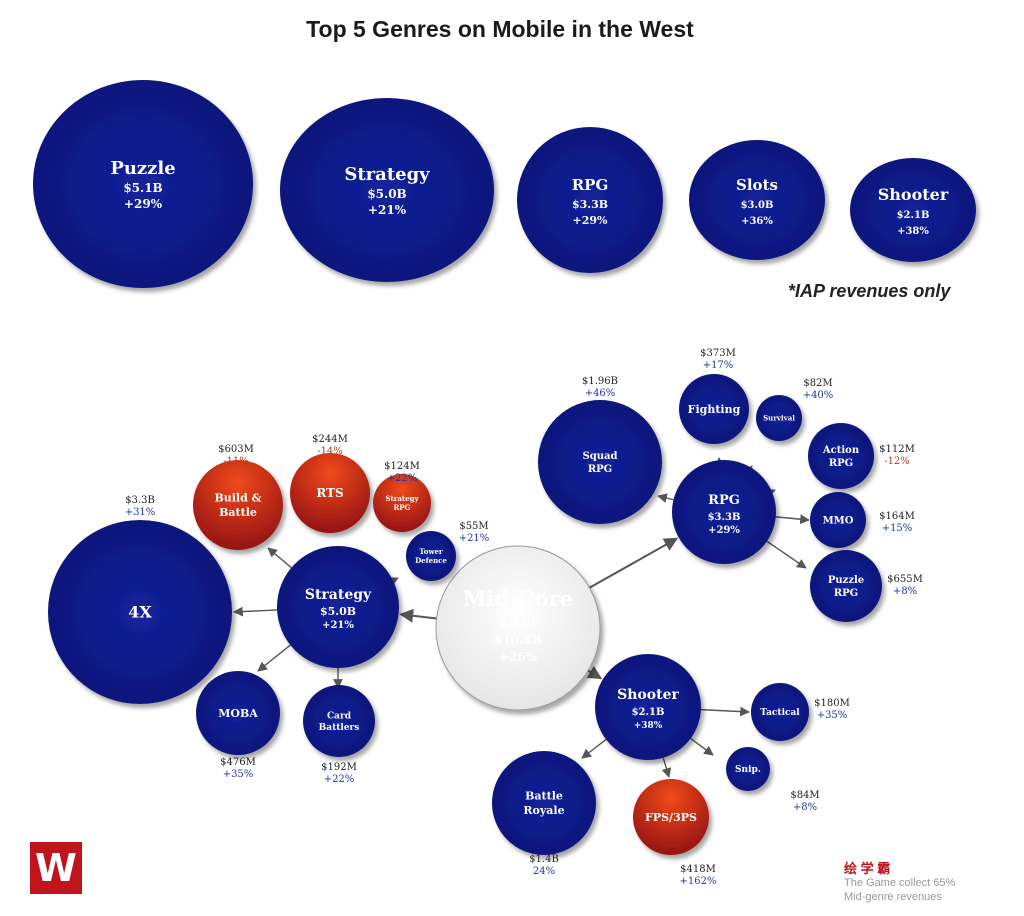 Image resolution: width=1024 pixels, height=916 pixels. I want to click on top-genre-growth: +38%, so click(913, 231).